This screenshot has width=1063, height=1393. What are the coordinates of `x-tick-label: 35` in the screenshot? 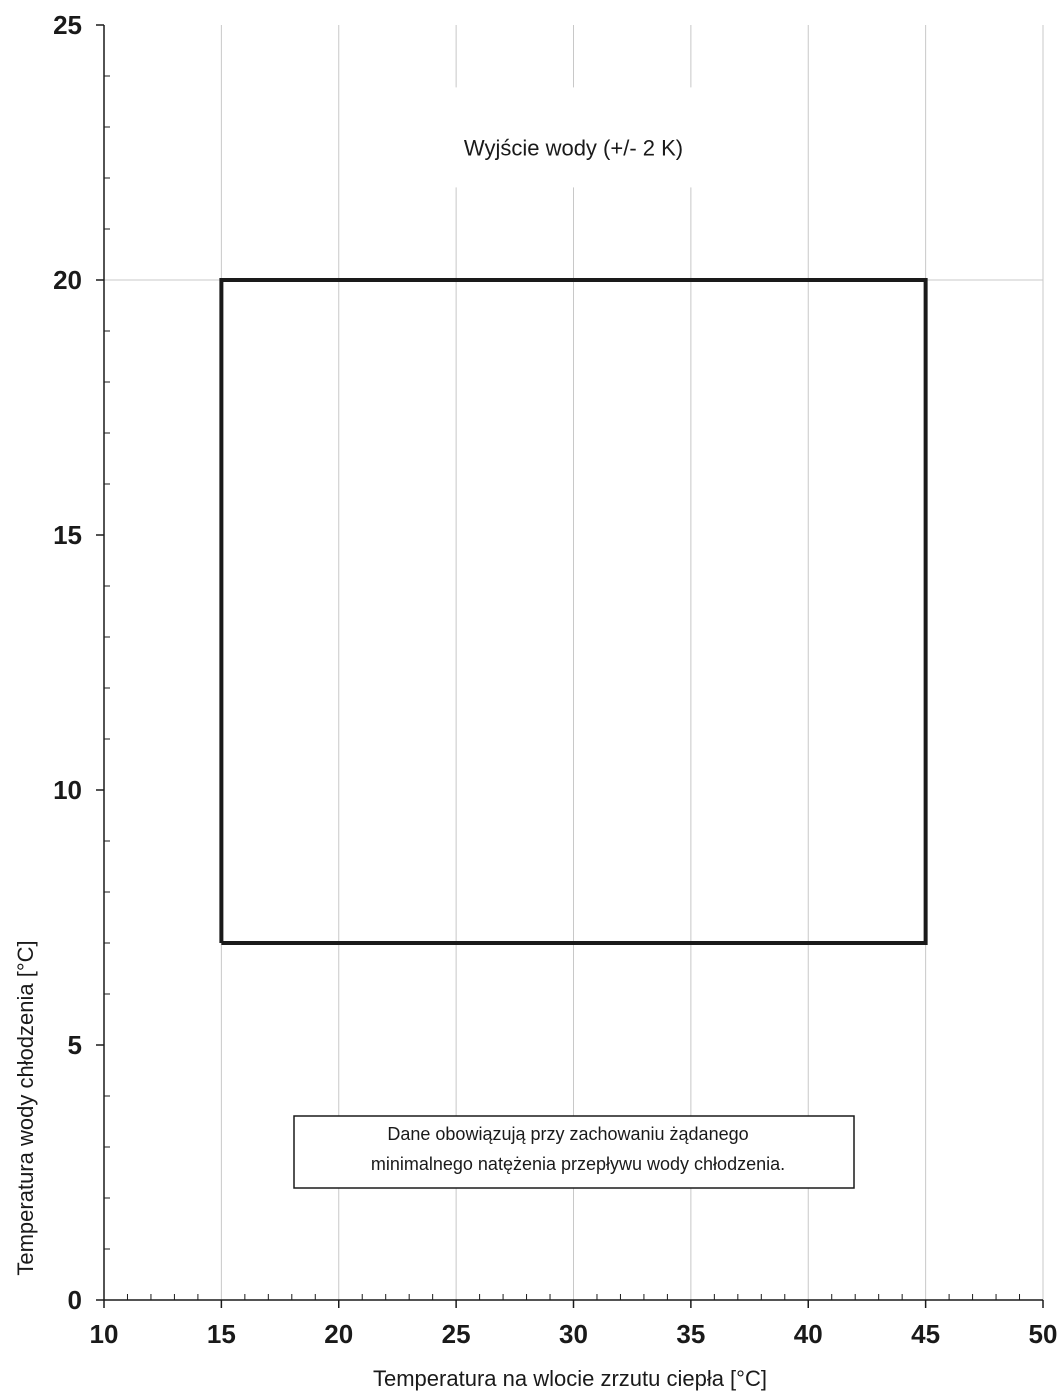 It's located at (690, 1334).